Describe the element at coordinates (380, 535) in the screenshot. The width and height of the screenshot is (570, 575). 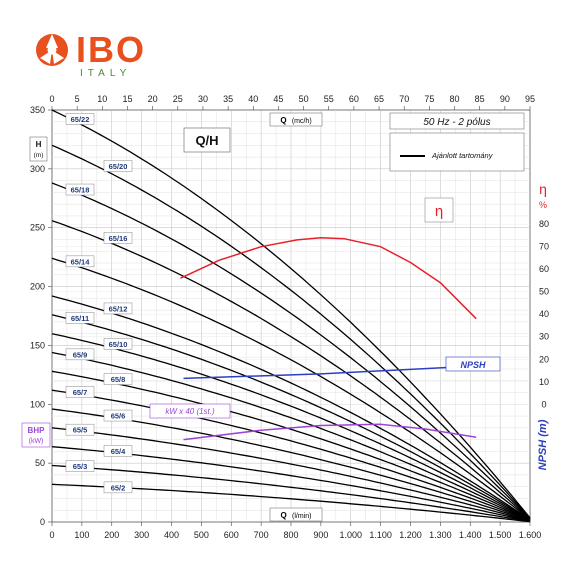
I see `x-bottom-tick-label: 1.100` at that location.